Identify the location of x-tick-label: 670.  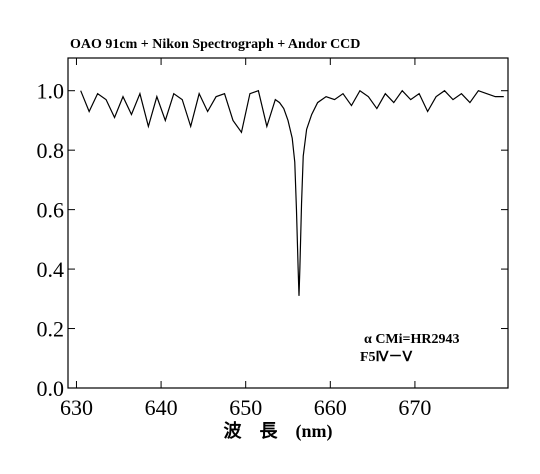
(414, 407).